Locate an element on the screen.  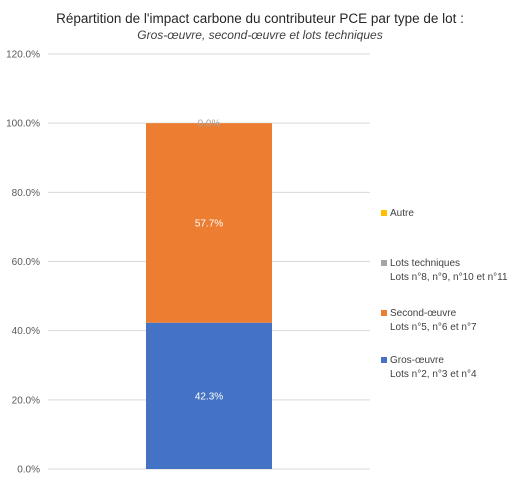
legend-entry-sublabel: Lots n°8, n°9, n°10 et n°11 is located at coordinates (449, 277).